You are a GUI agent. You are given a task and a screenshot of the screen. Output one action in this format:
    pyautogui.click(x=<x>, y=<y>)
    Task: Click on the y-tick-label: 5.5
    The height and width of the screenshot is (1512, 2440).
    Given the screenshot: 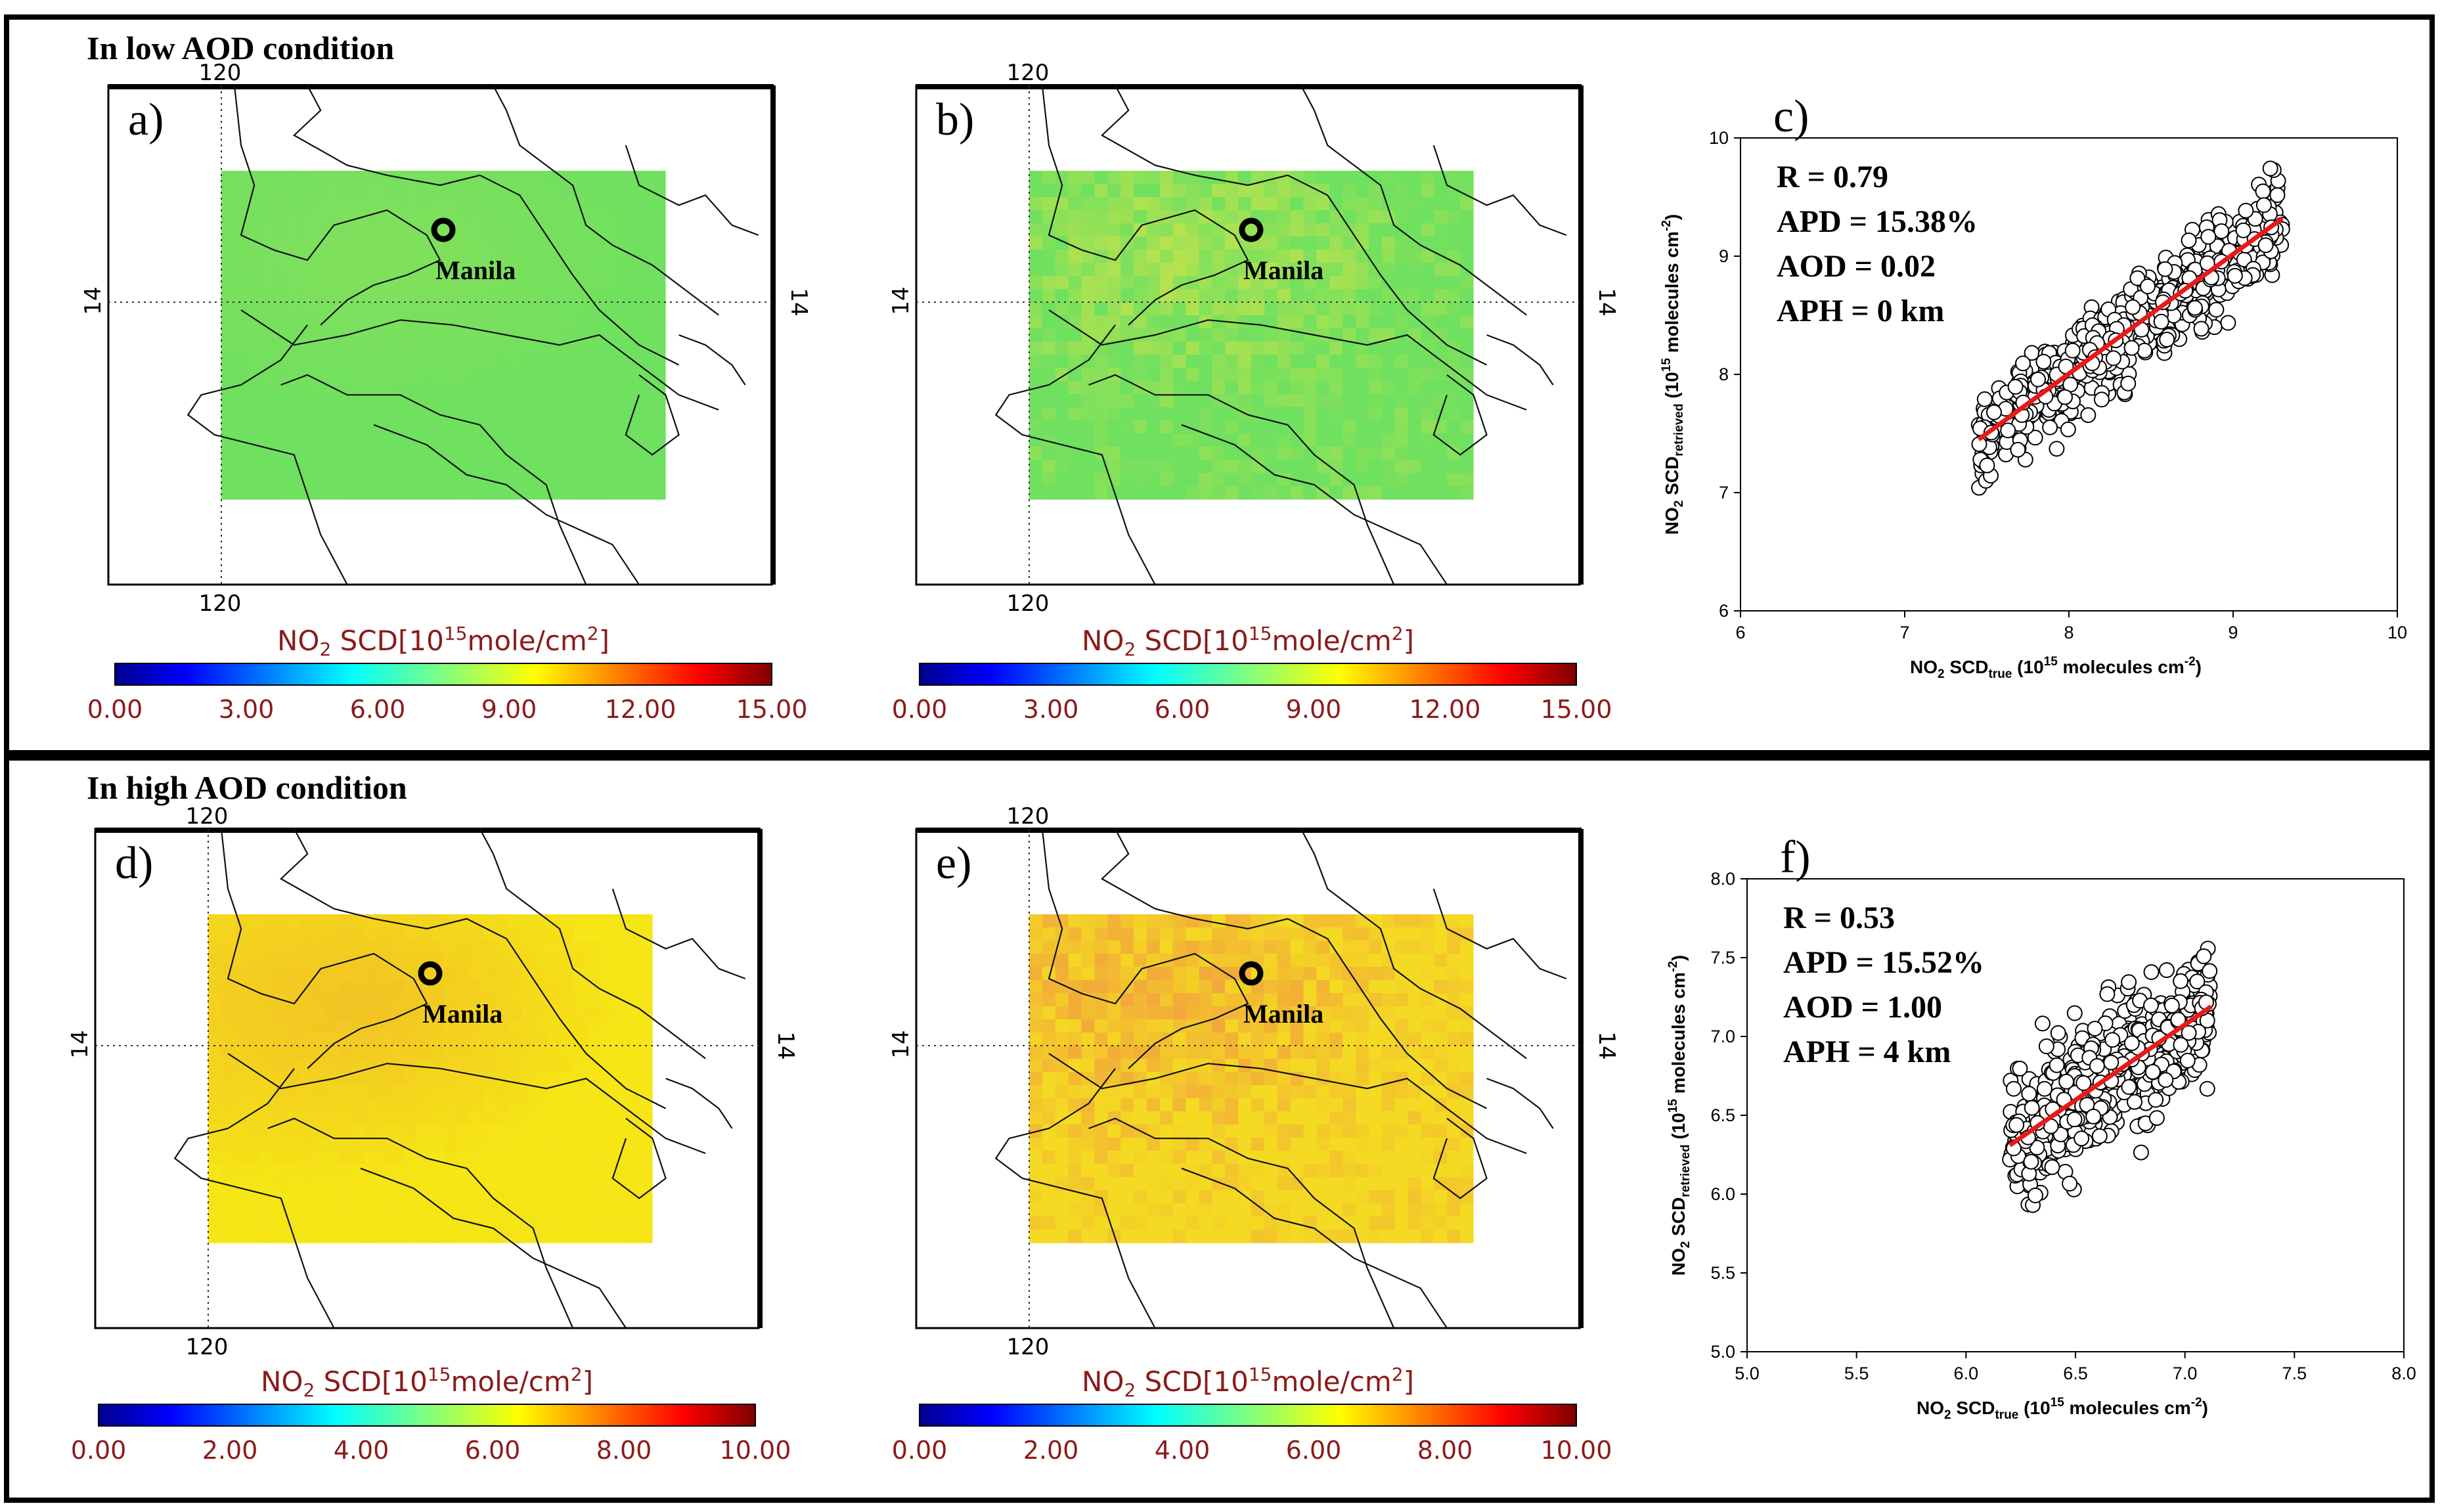 What is the action you would take?
    pyautogui.click(x=1722, y=1273)
    